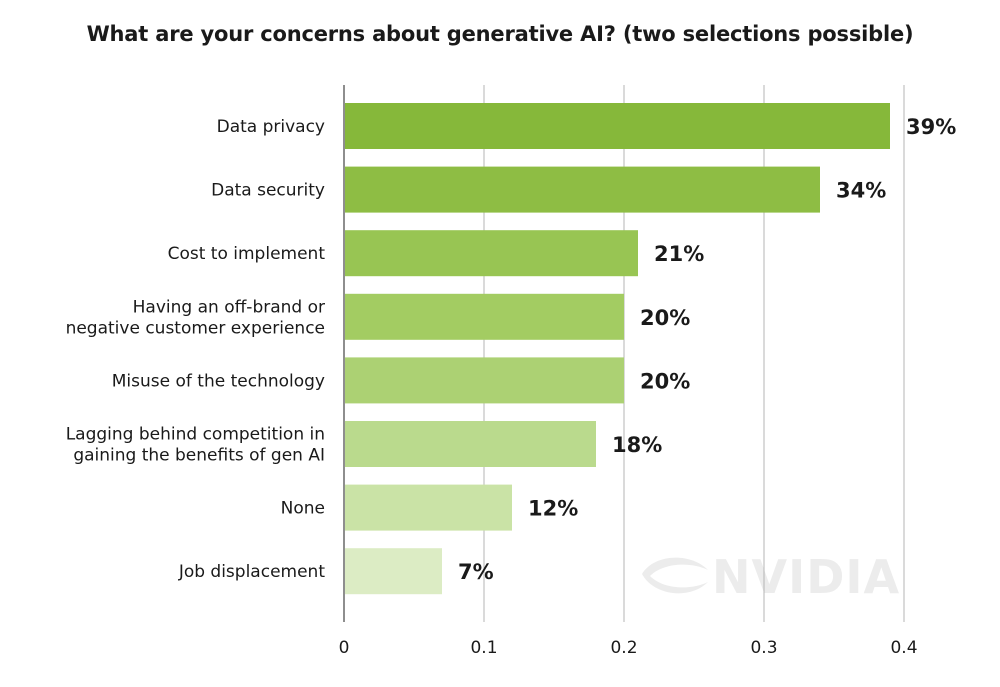 The width and height of the screenshot is (1000, 687). What do you see at coordinates (268, 191) in the screenshot?
I see `category-label: Data security` at bounding box center [268, 191].